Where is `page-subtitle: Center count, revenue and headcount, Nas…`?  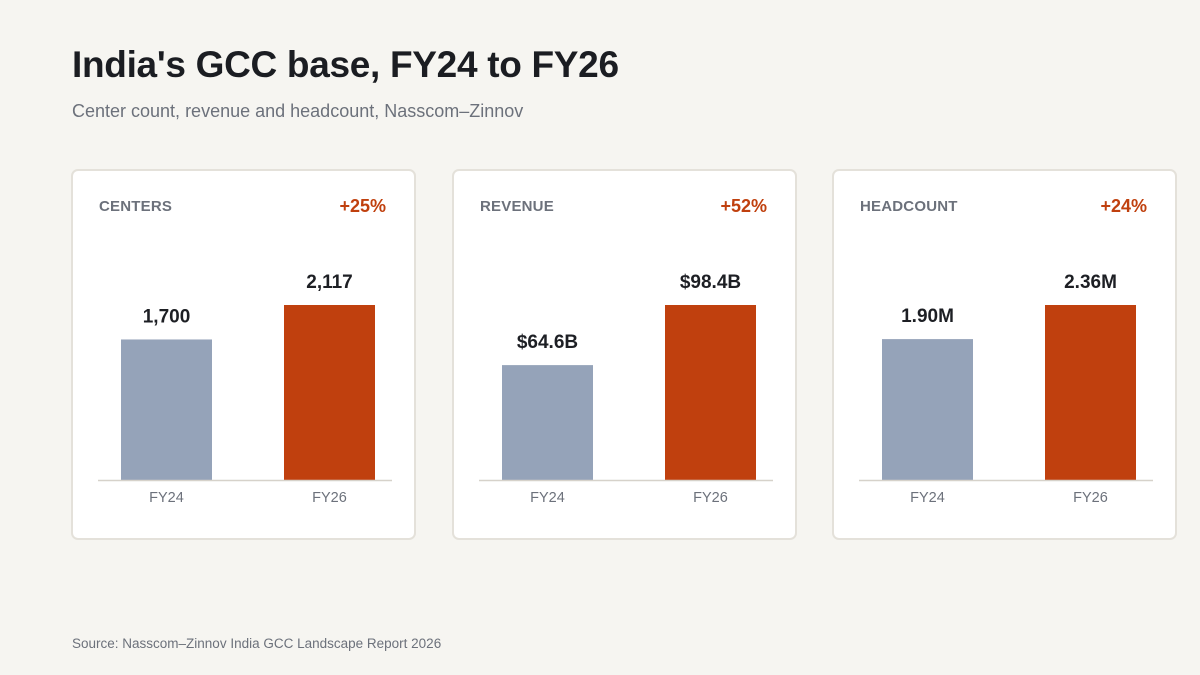 page-subtitle: Center count, revenue and headcount, Nas… is located at coordinates (298, 111).